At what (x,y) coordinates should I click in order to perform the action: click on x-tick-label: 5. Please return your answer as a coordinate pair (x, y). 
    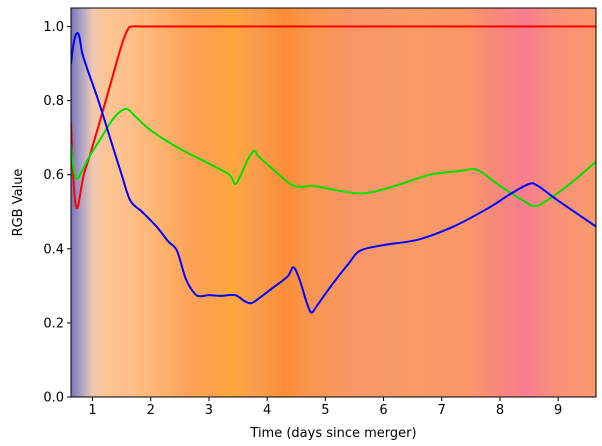
    Looking at the image, I should click on (325, 410).